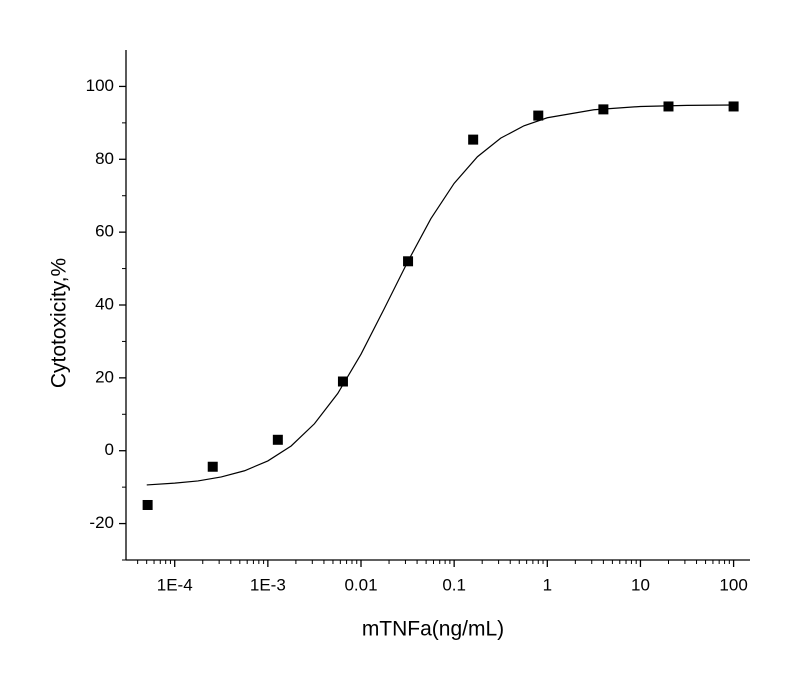 The image size is (797, 692). I want to click on x-tick-label: 1E-3, so click(268, 584).